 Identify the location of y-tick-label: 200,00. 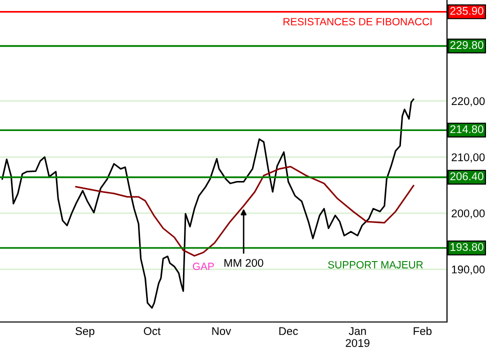
(468, 214).